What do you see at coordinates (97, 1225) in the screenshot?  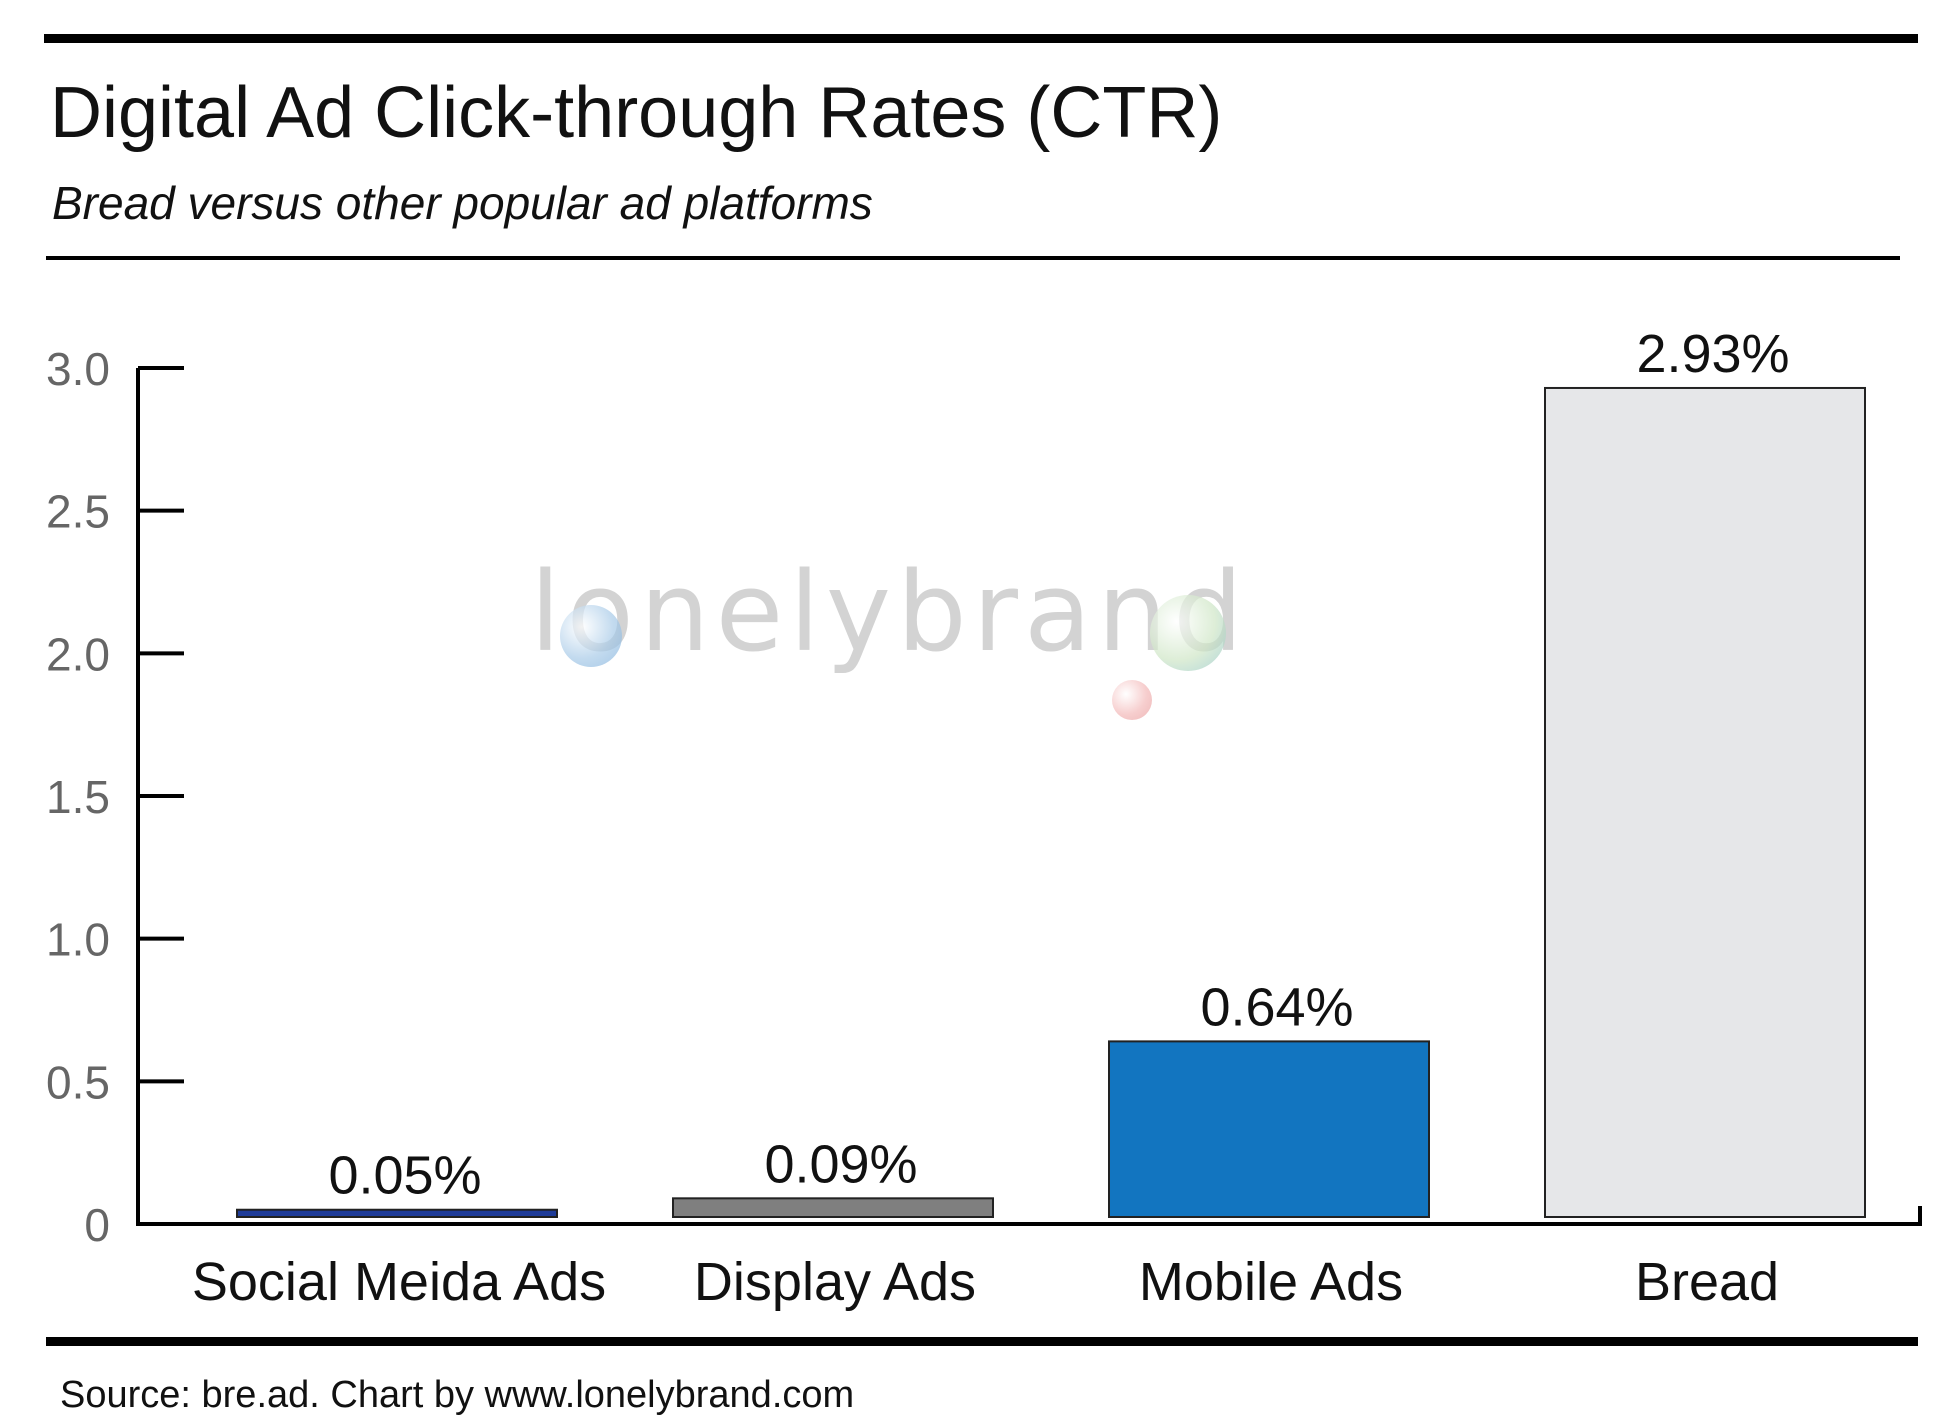 I see `y-tick-label: 0` at bounding box center [97, 1225].